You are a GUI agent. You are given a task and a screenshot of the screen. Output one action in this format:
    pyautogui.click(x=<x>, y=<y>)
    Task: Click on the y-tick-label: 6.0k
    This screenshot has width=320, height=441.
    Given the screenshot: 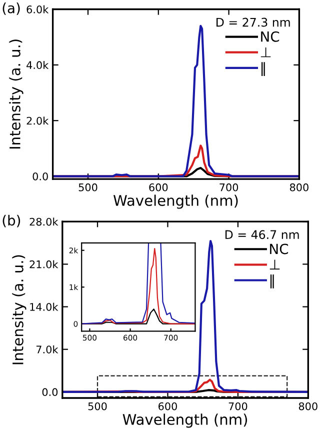 What is the action you would take?
    pyautogui.click(x=37, y=9)
    